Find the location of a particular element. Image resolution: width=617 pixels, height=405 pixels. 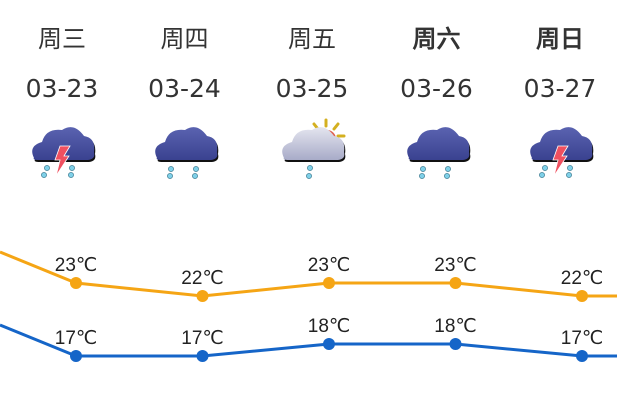

date-label: 03-25 is located at coordinates (312, 88).